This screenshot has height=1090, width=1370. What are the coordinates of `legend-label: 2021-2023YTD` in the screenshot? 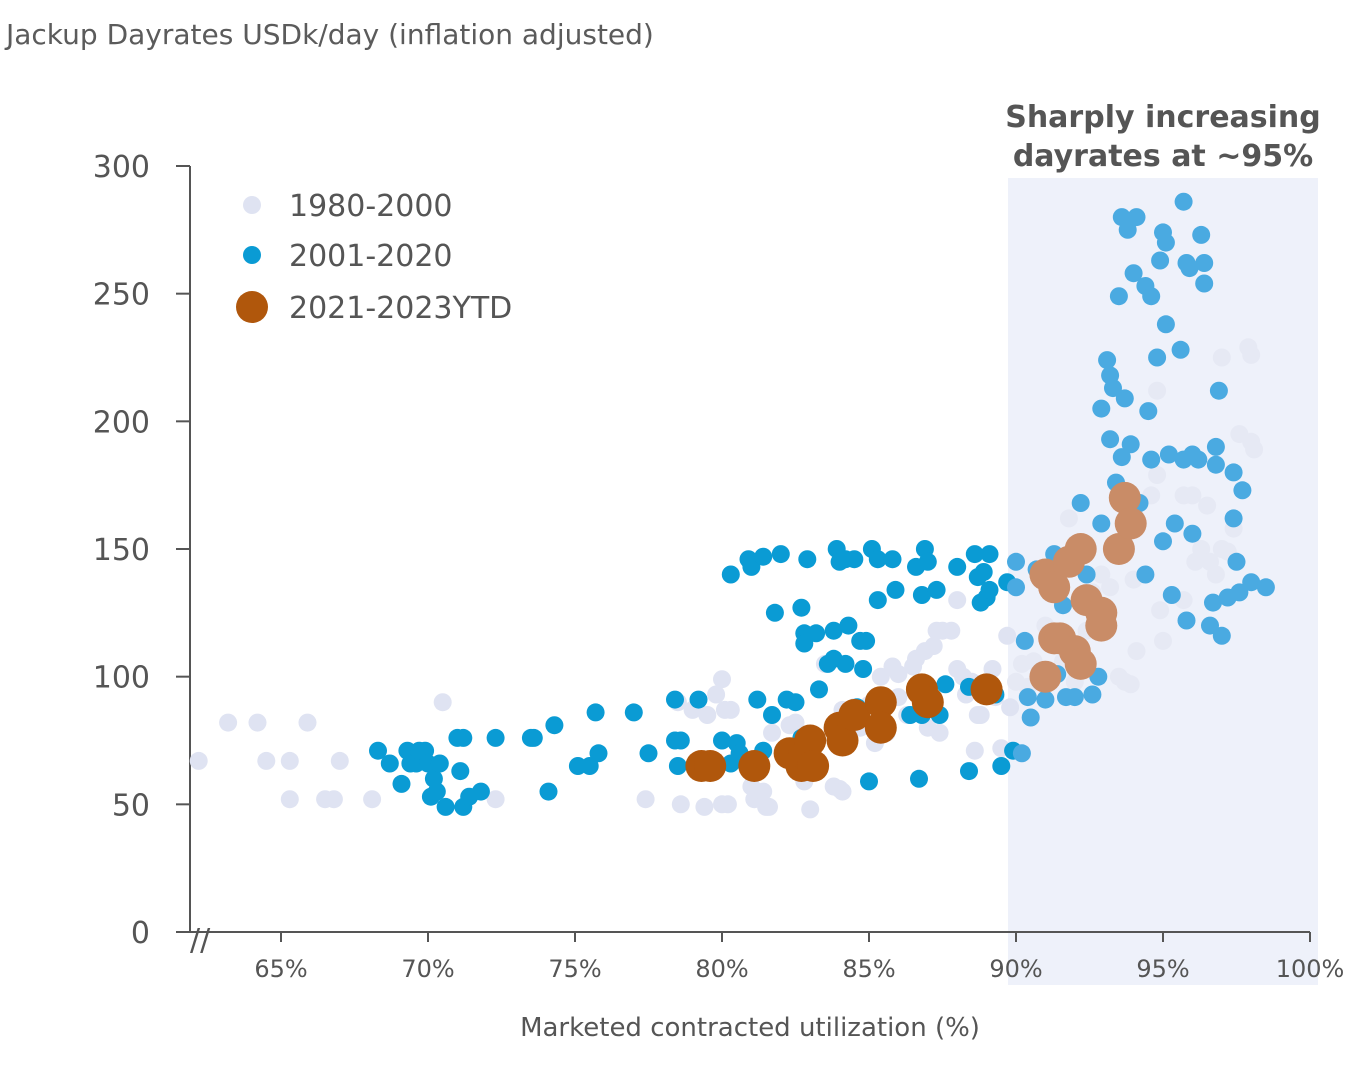 It's located at (400, 308).